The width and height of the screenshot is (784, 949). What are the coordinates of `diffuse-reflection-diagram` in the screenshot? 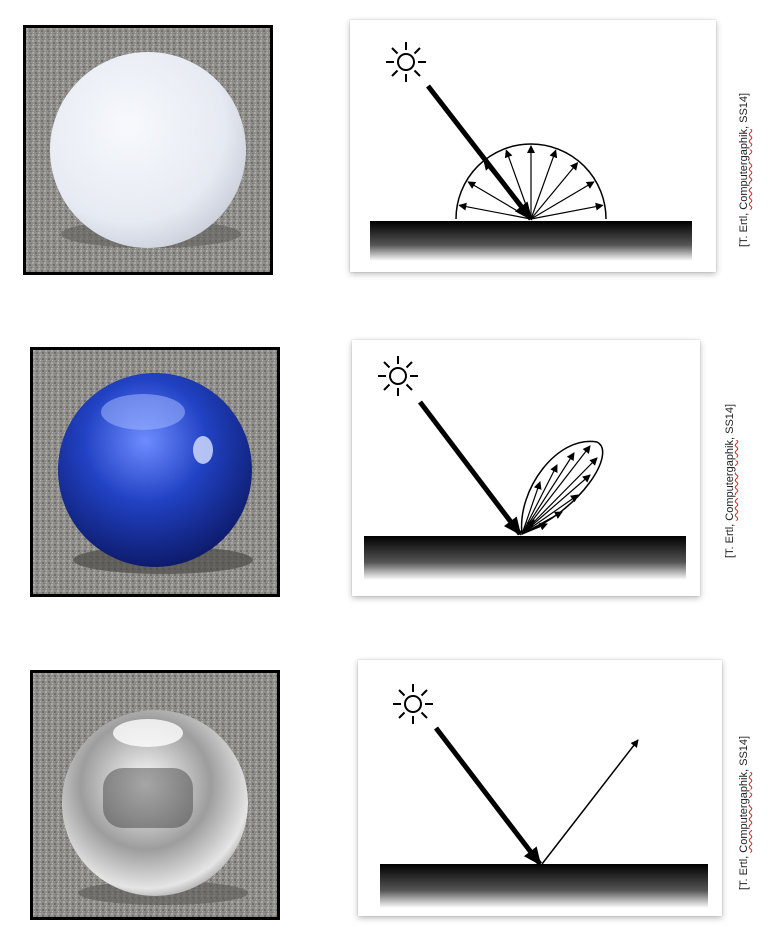 It's located at (533, 146).